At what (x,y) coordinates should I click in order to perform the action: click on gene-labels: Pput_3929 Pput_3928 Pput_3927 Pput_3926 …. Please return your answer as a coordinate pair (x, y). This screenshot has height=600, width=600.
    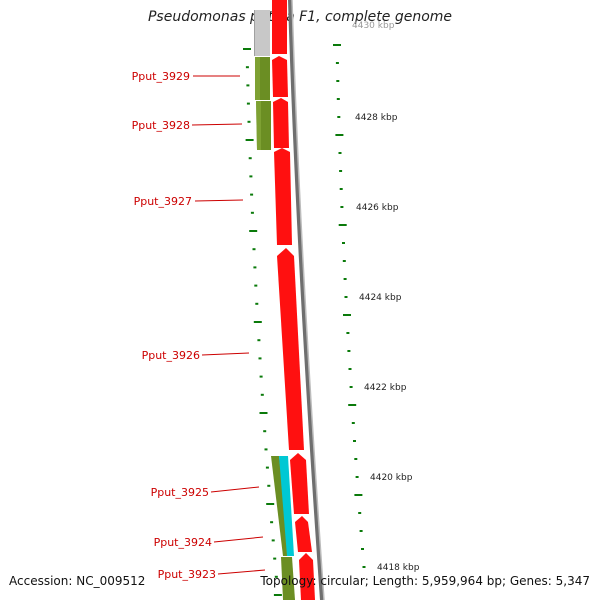
    Looking at the image, I should click on (174, 325).